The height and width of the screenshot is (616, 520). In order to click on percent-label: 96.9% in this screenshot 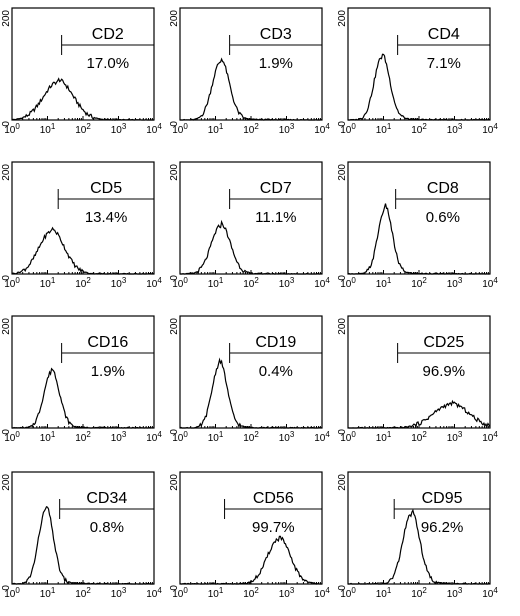, I will do `click(444, 371)`.